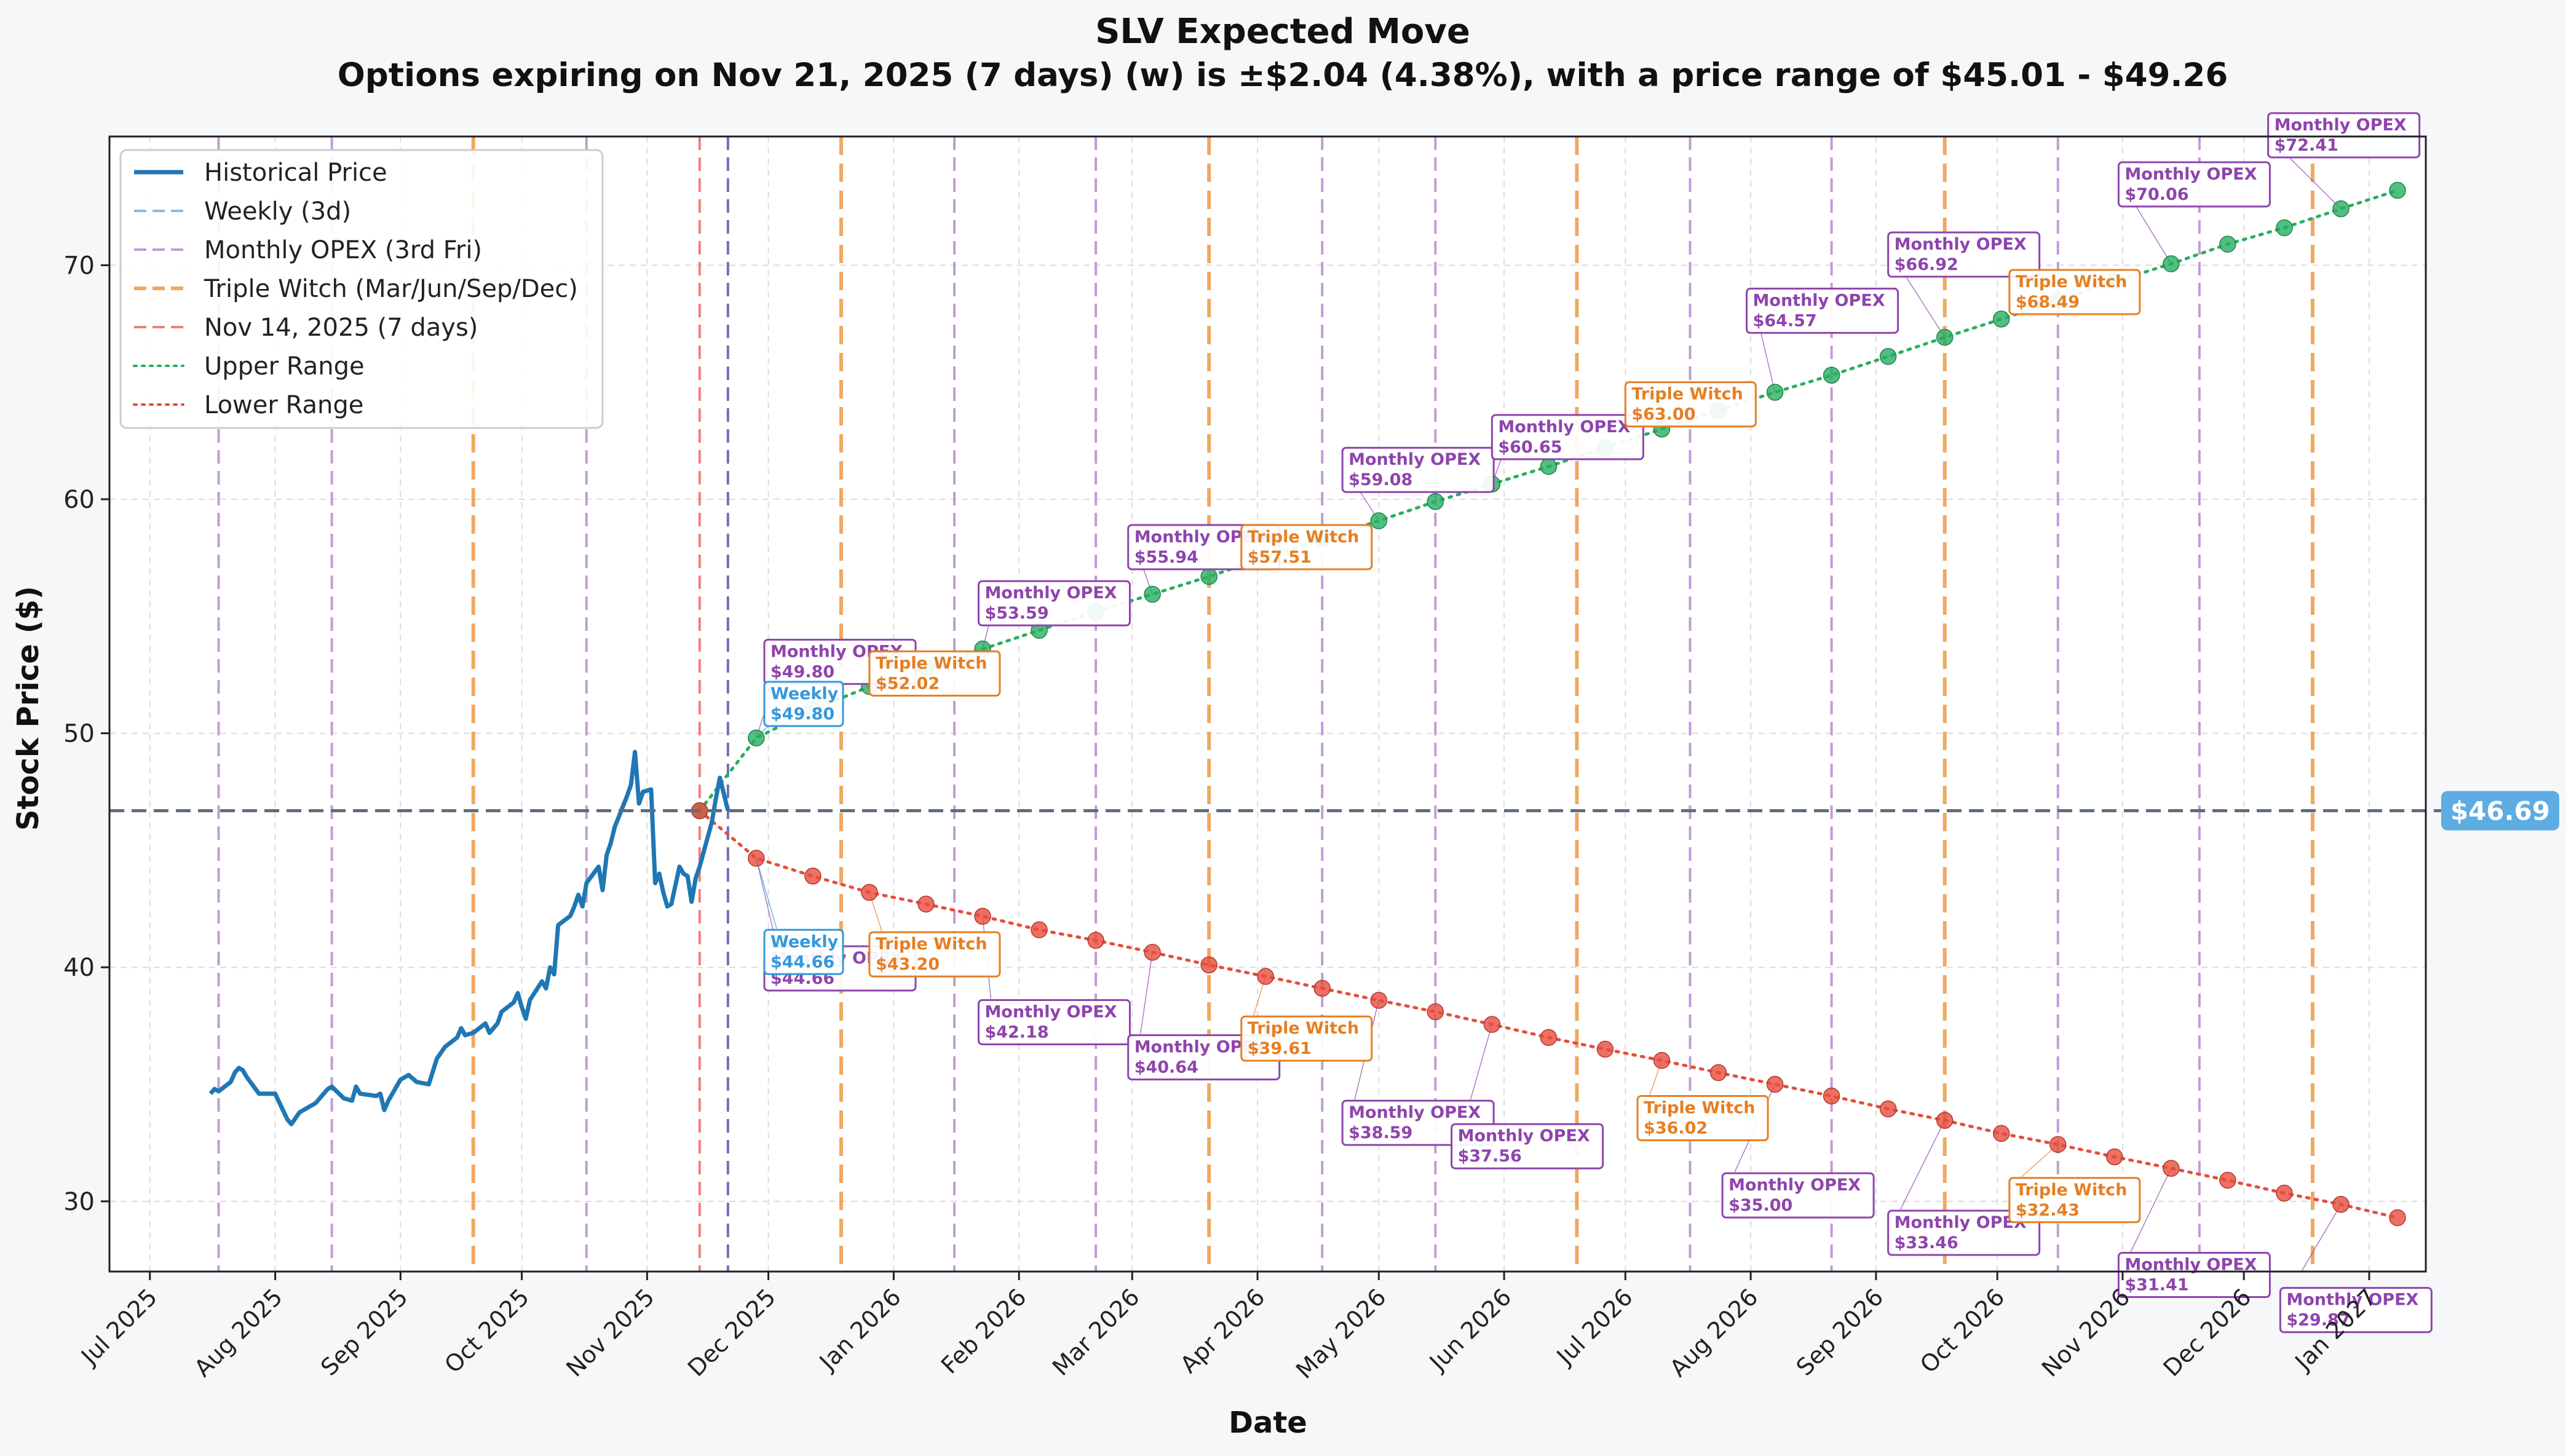 Image resolution: width=2566 pixels, height=1456 pixels. I want to click on x-axis-label: Date, so click(1268, 1423).